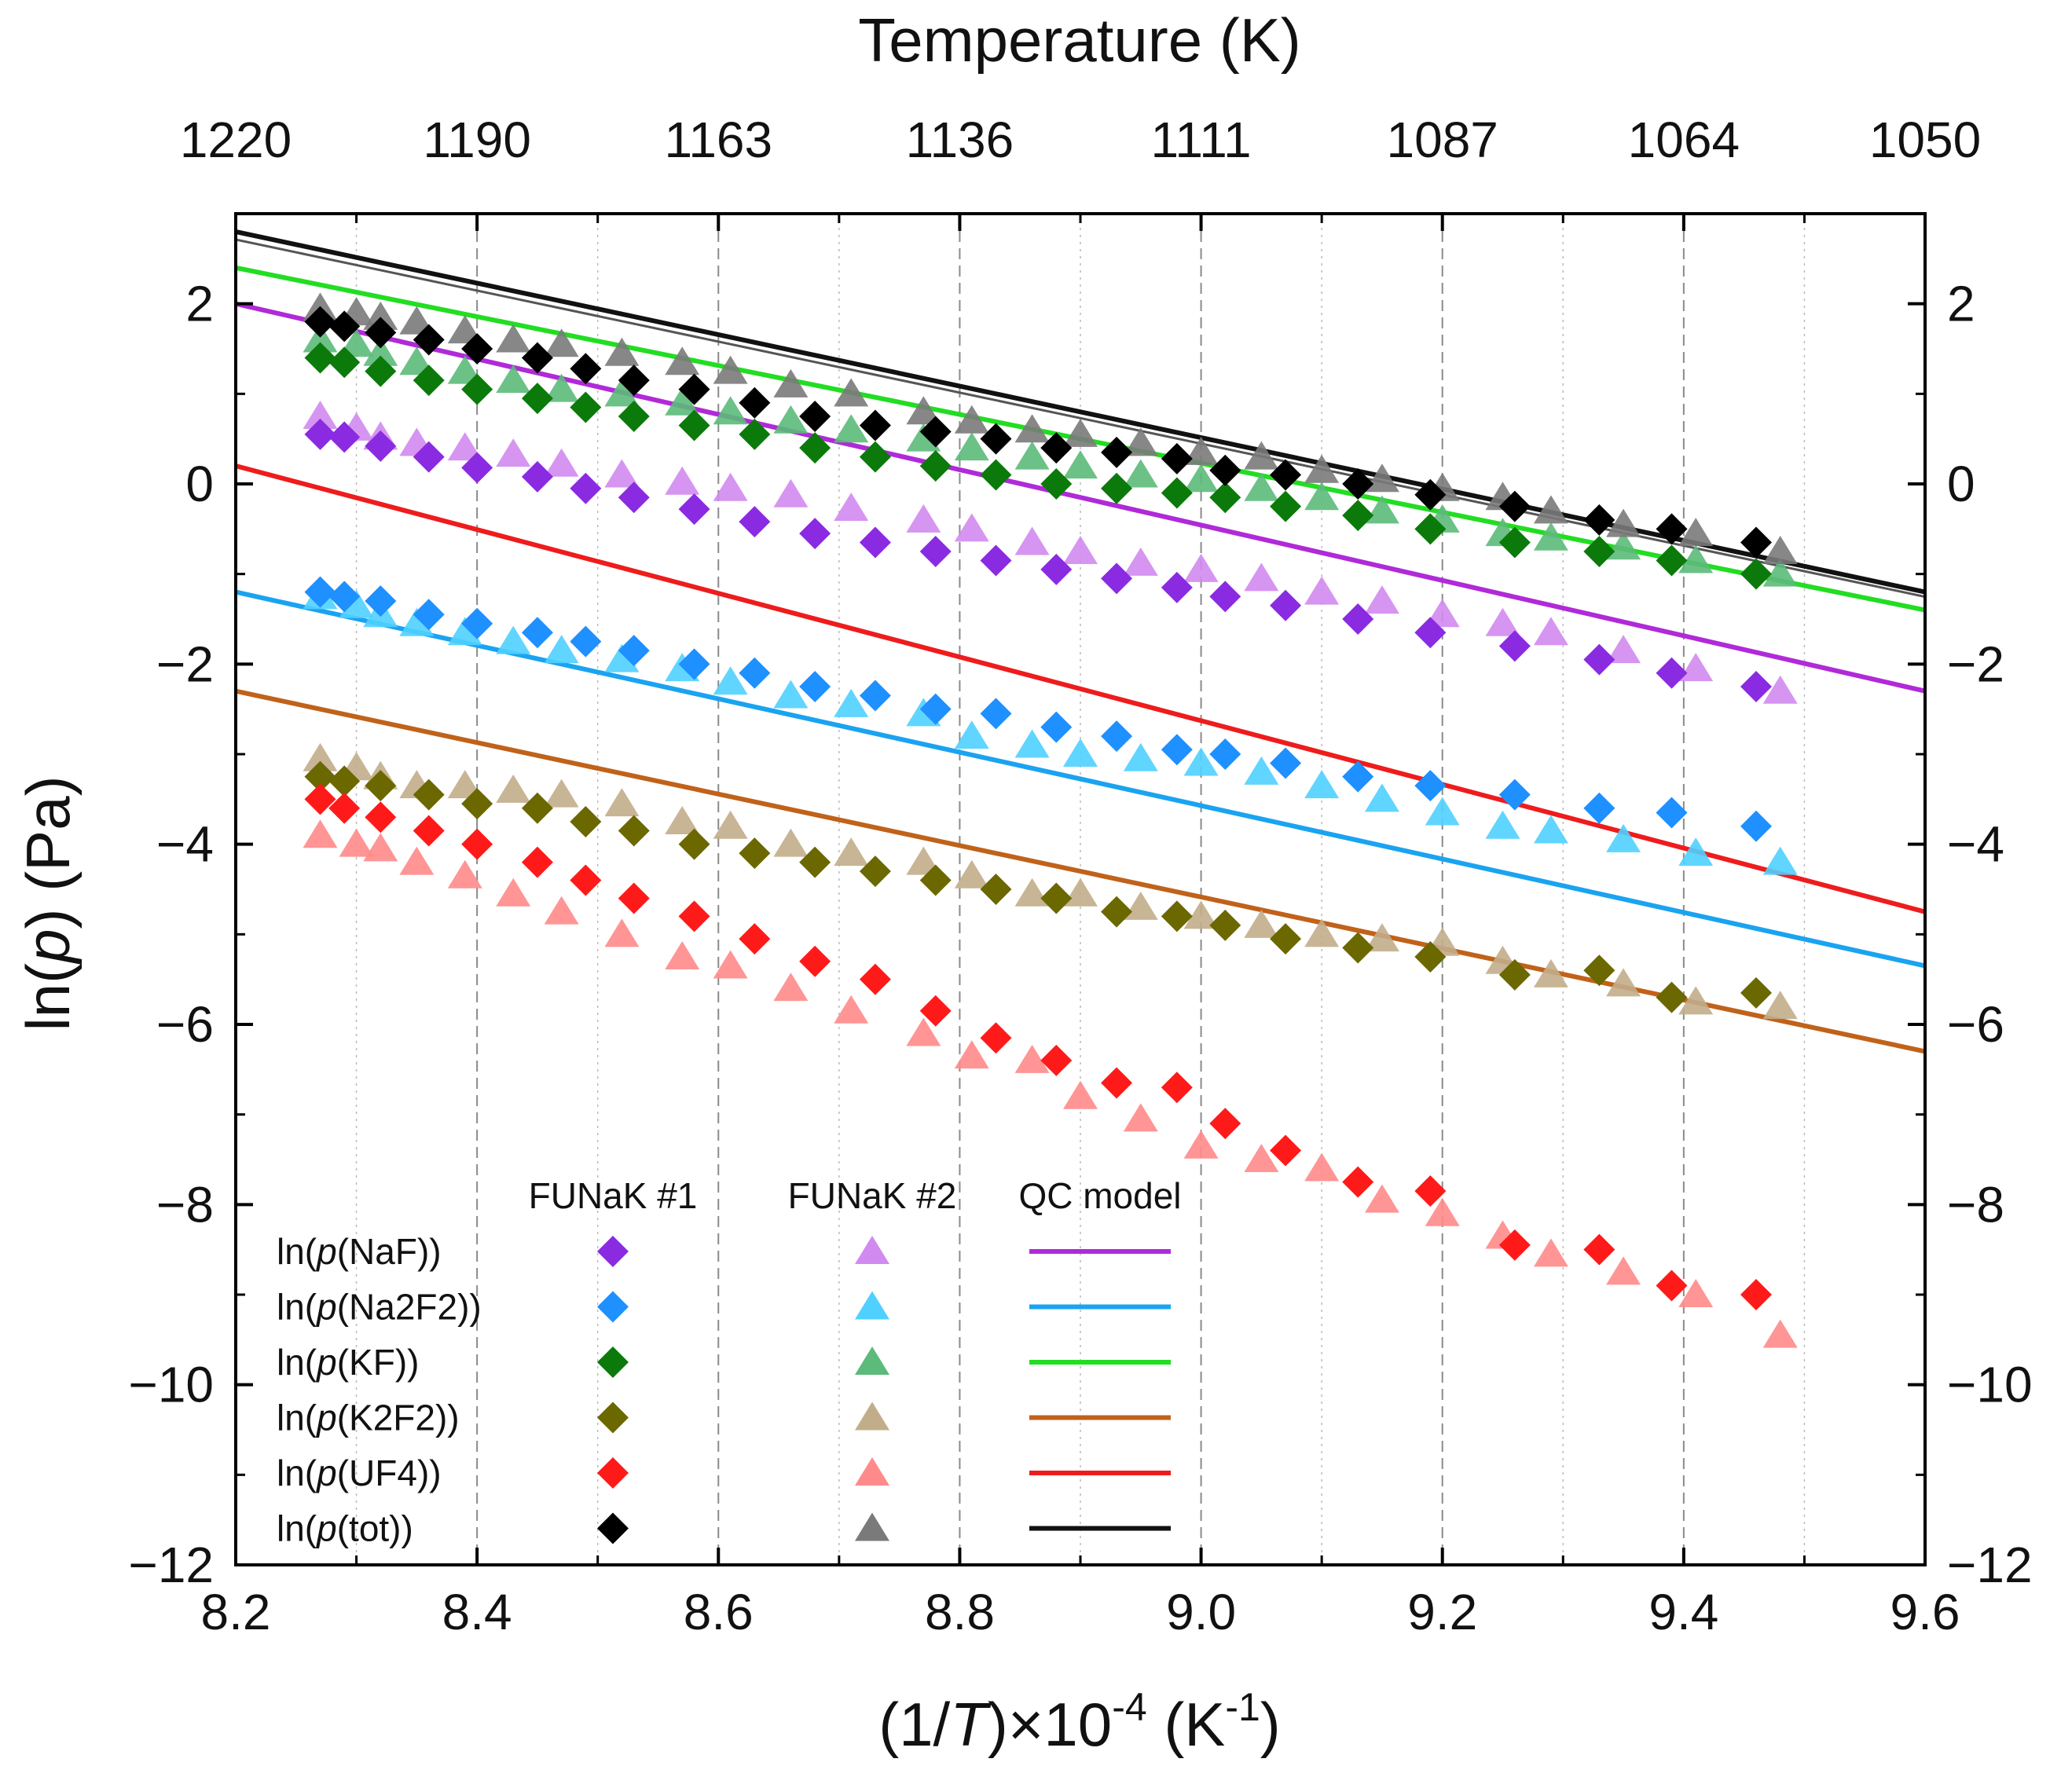  I want to click on legend-triangle-NaF, so click(872, 1250).